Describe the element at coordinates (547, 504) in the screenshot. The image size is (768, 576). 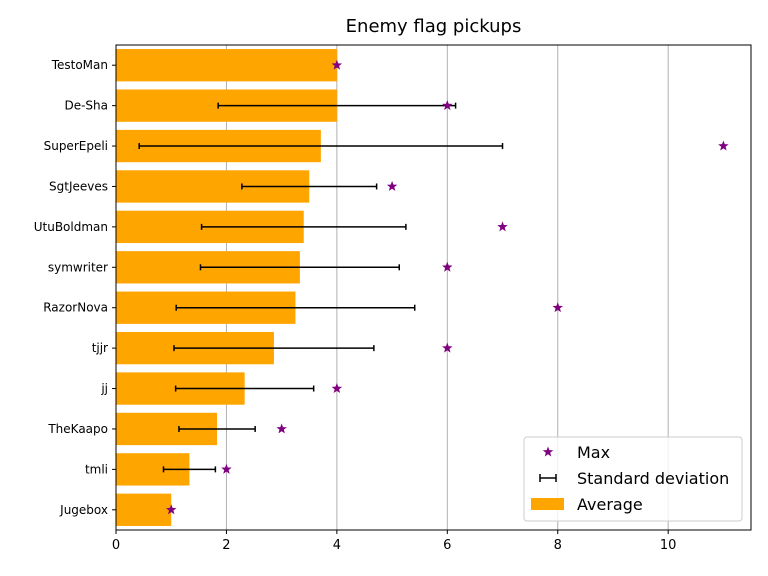
I see `legend-average-swatch` at that location.